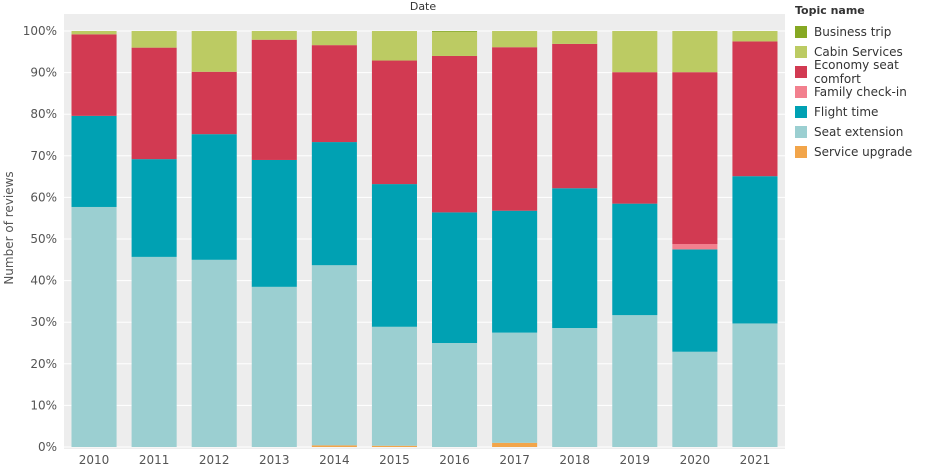  Describe the element at coordinates (846, 112) in the screenshot. I see `legend-label: Flight time` at that location.